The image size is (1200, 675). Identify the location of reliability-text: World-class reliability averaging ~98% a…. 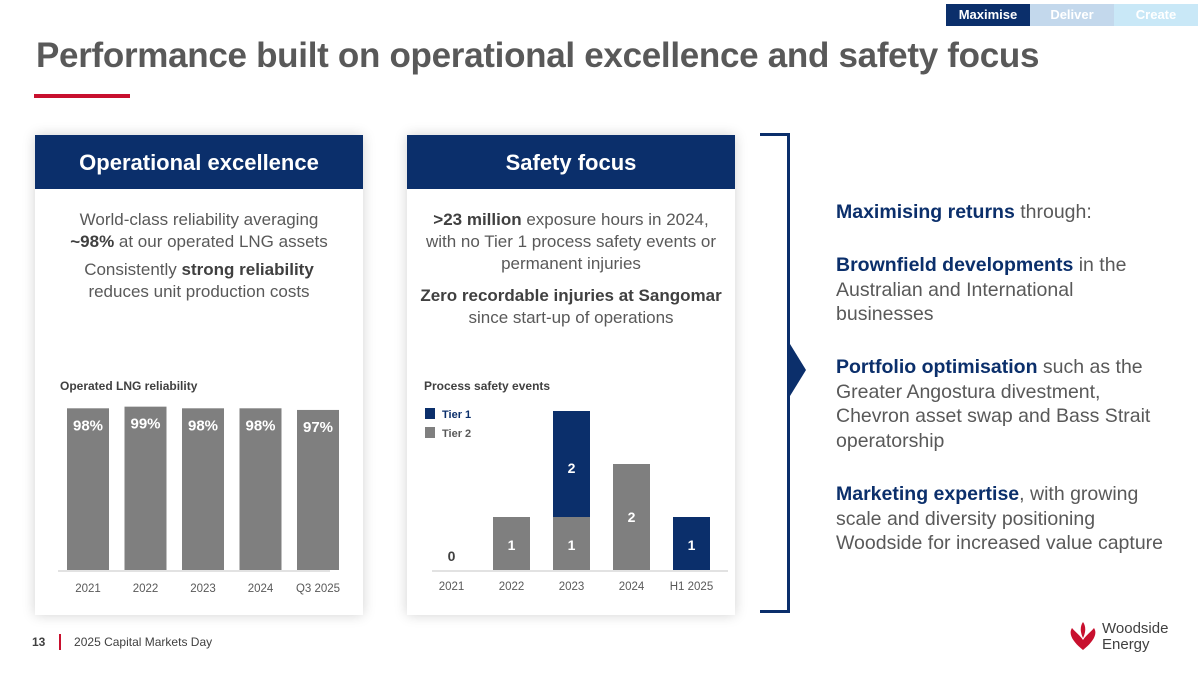
(199, 230).